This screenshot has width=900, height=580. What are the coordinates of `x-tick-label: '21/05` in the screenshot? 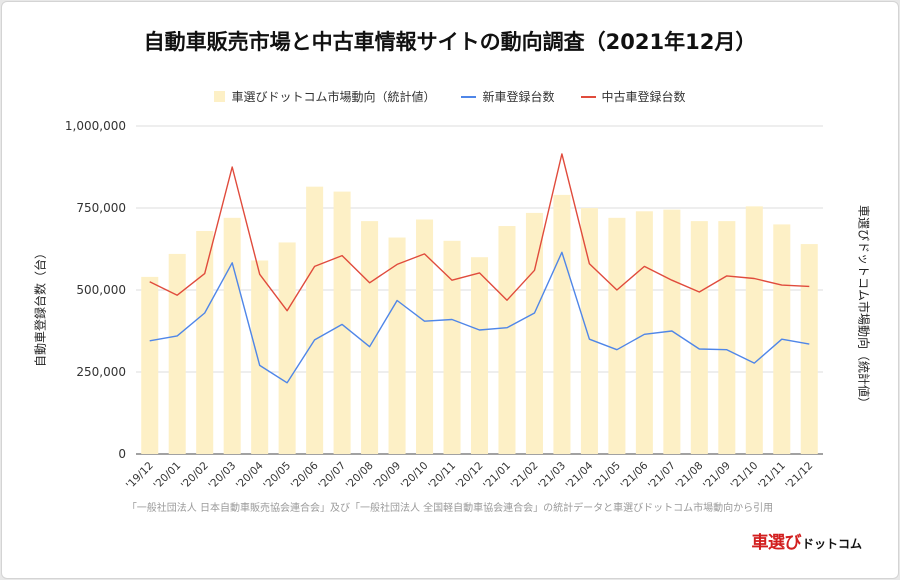 It's located at (607, 476).